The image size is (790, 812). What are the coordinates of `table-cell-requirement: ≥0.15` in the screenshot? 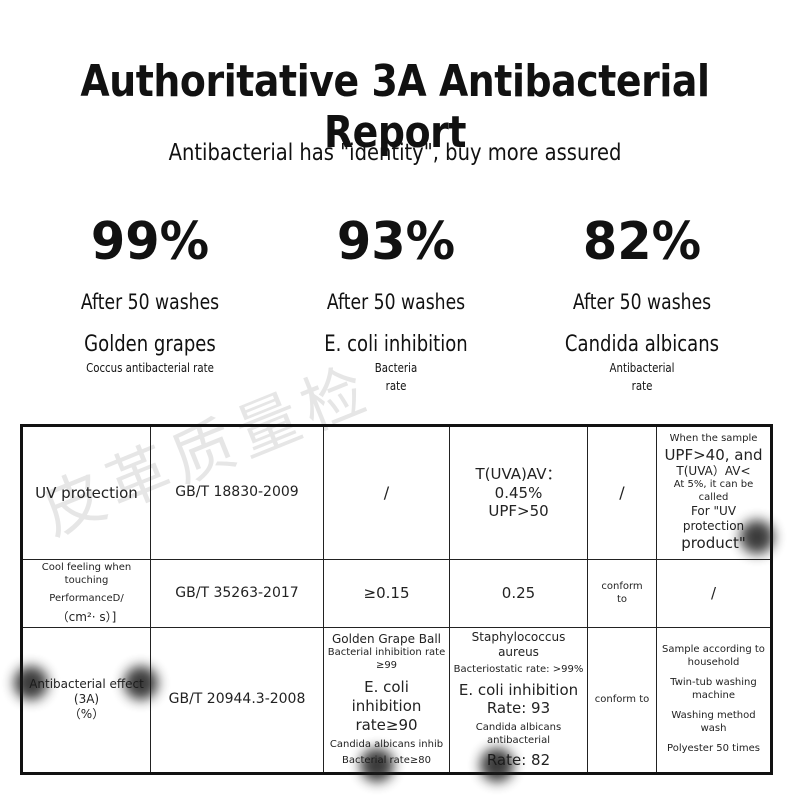 It's located at (386, 593).